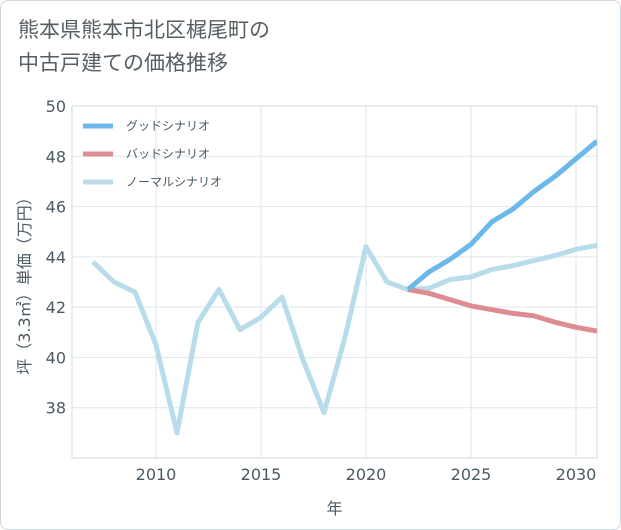 This screenshot has width=621, height=530. I want to click on legend-label: バッドシナリオ, so click(168, 154).